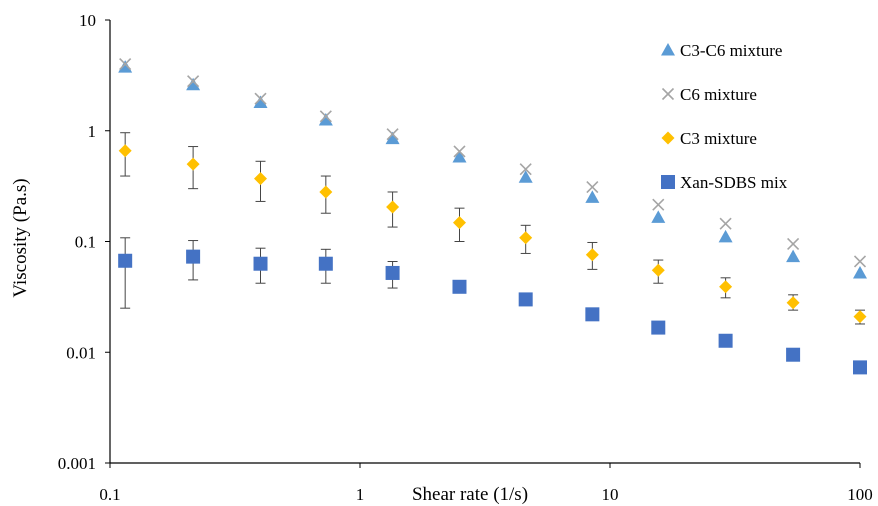  Describe the element at coordinates (87, 20) in the screenshot. I see `y-tick-label: 10` at that location.